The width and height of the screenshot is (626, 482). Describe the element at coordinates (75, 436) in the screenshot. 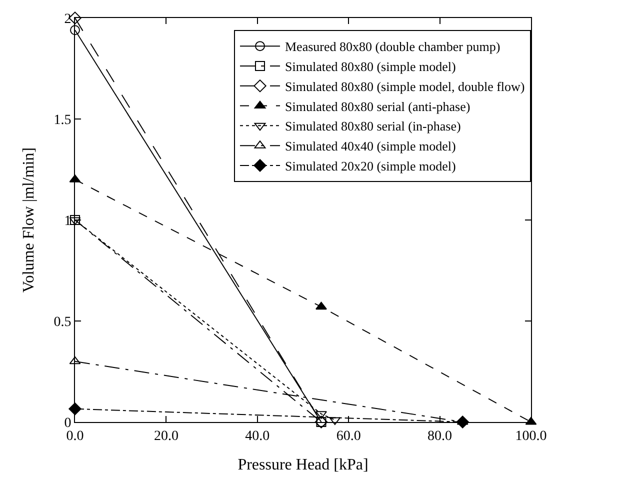

I see `x-tick-label: 0.0` at that location.